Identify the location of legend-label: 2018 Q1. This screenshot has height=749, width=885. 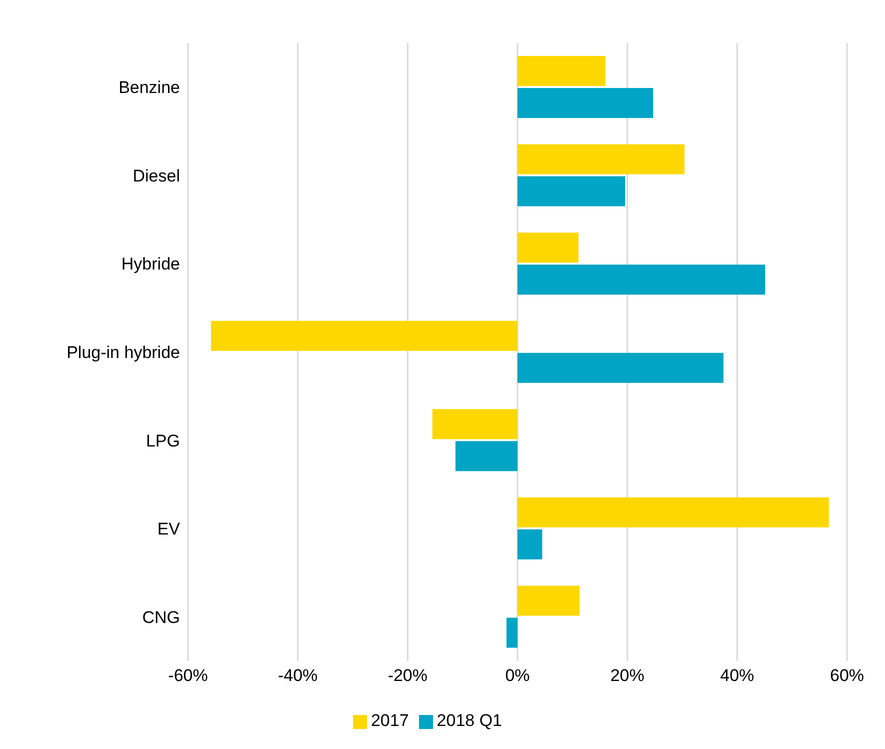
(469, 720).